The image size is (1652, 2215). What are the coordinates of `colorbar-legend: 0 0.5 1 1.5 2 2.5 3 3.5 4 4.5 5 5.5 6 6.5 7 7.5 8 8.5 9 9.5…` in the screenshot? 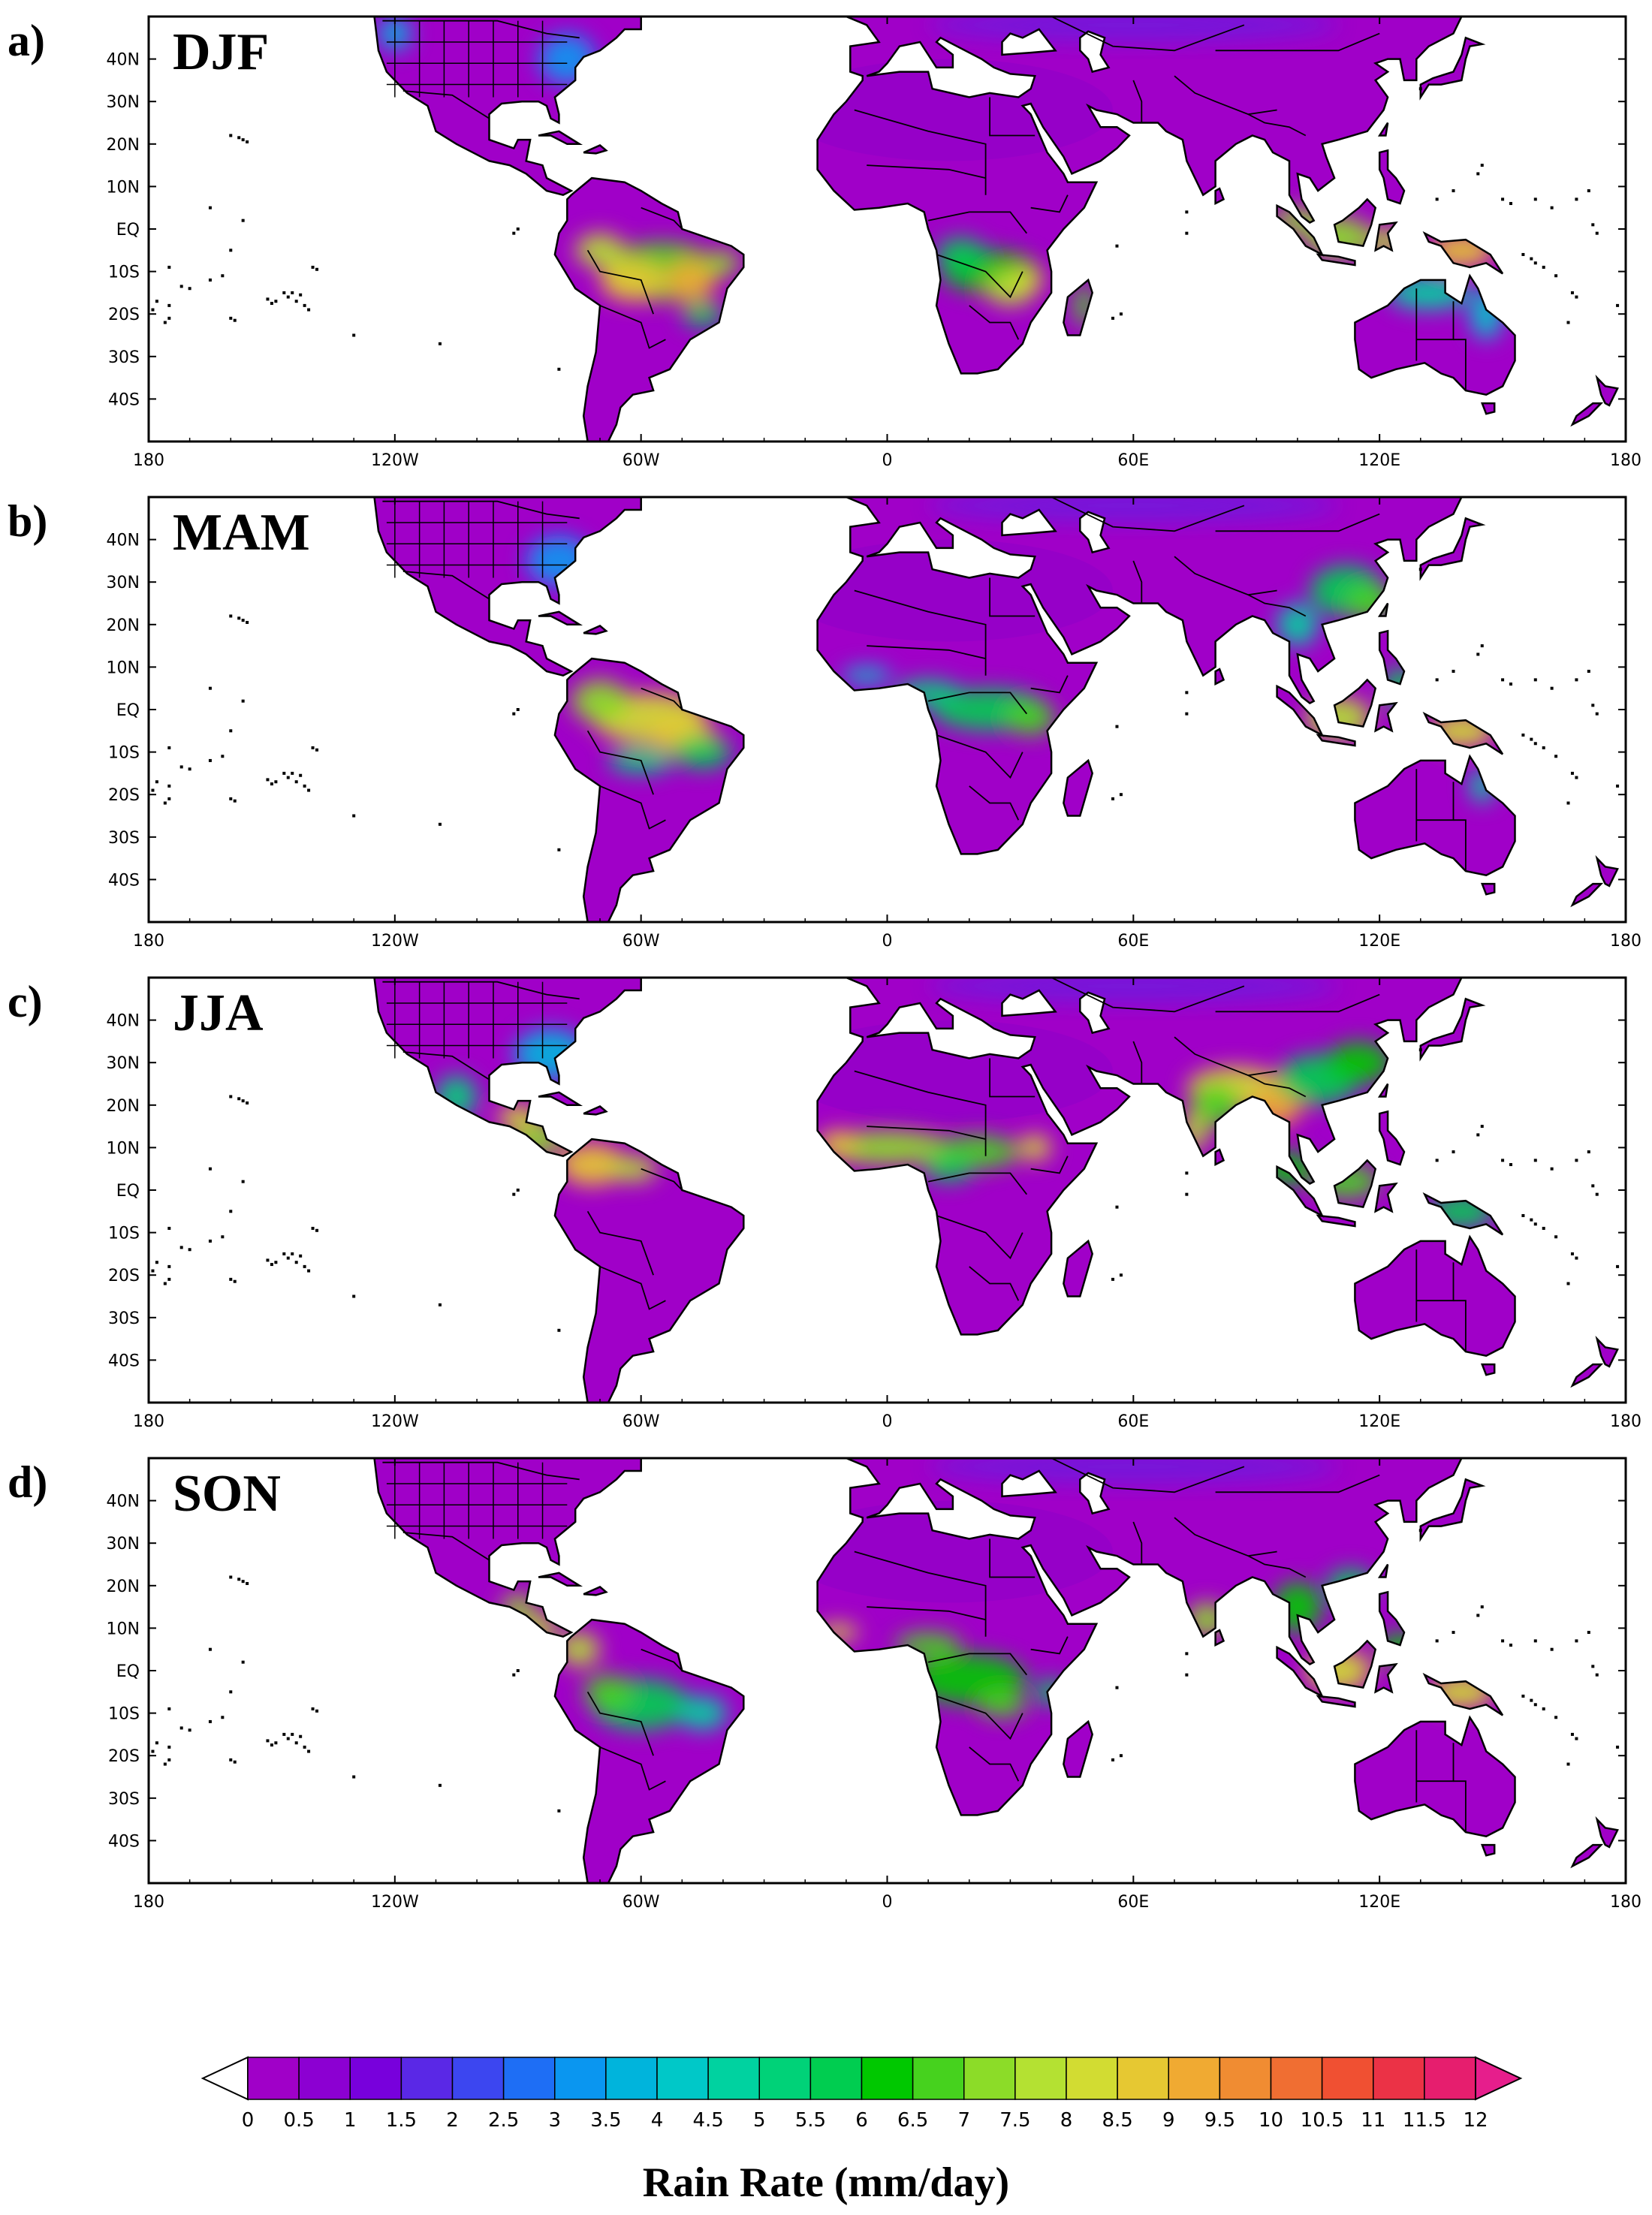 It's located at (826, 2128).